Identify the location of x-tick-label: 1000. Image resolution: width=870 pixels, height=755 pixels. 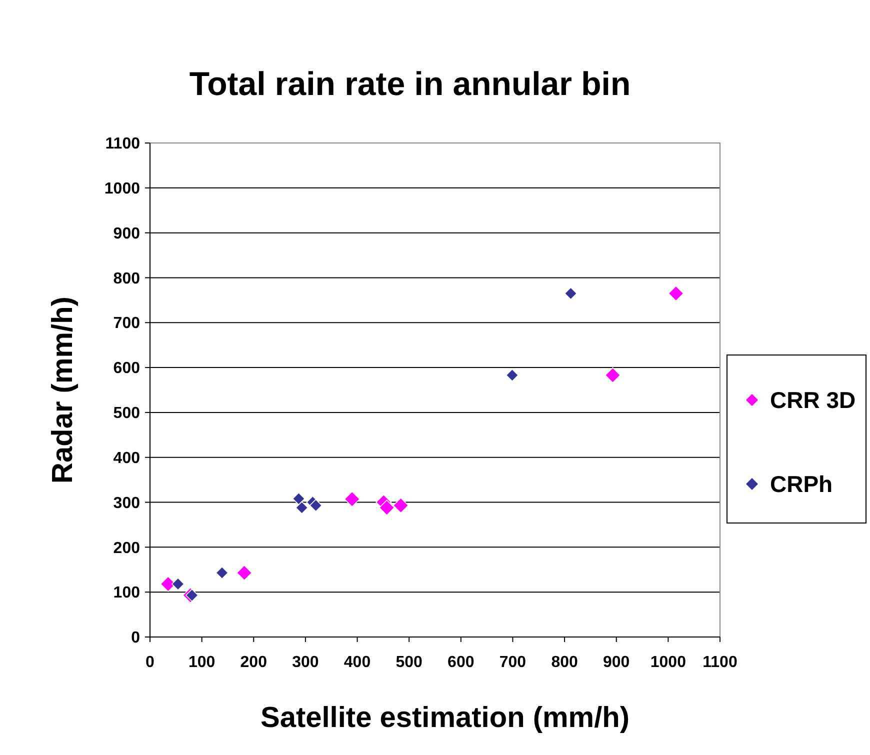
(668, 662).